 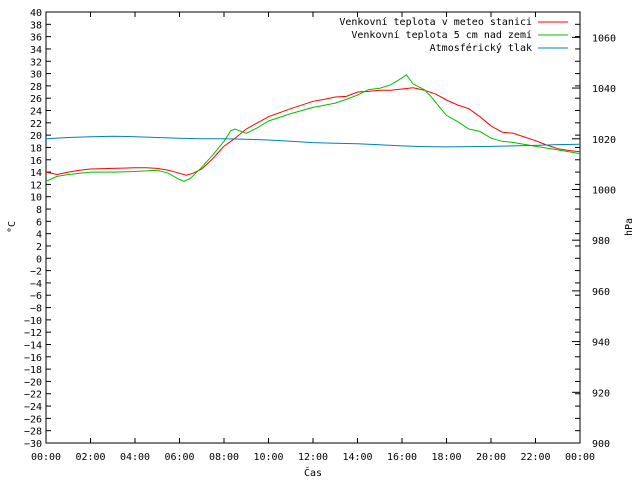 What do you see at coordinates (601, 444) in the screenshot?
I see `y2-tick-label: 900` at bounding box center [601, 444].